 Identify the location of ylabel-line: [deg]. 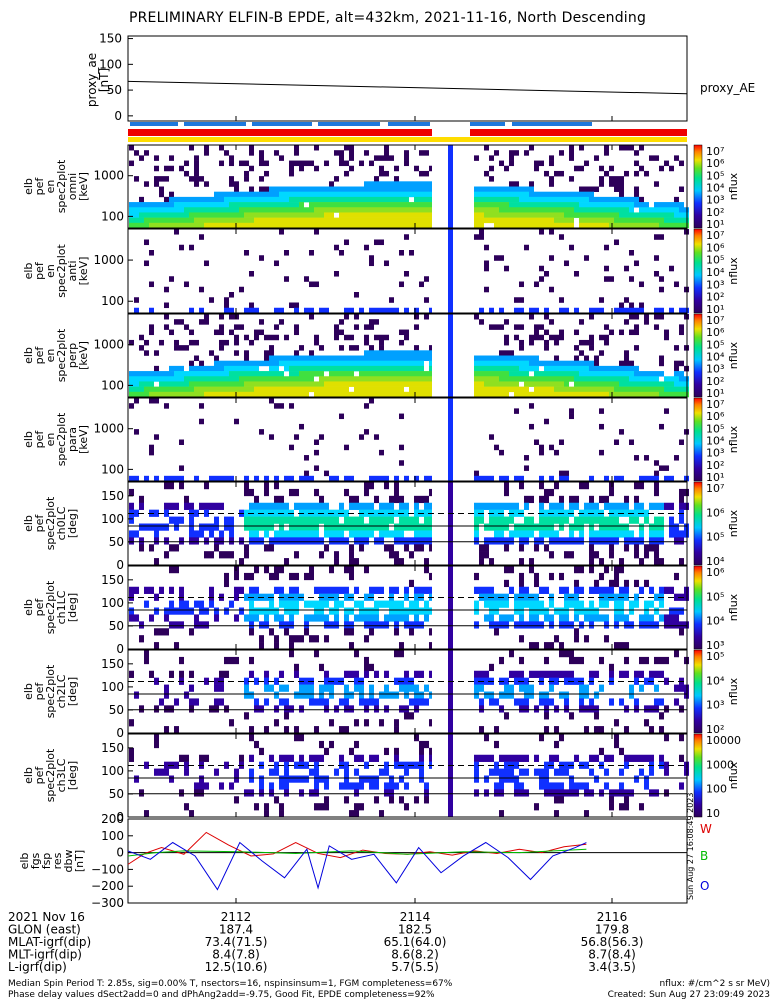
(72, 691).